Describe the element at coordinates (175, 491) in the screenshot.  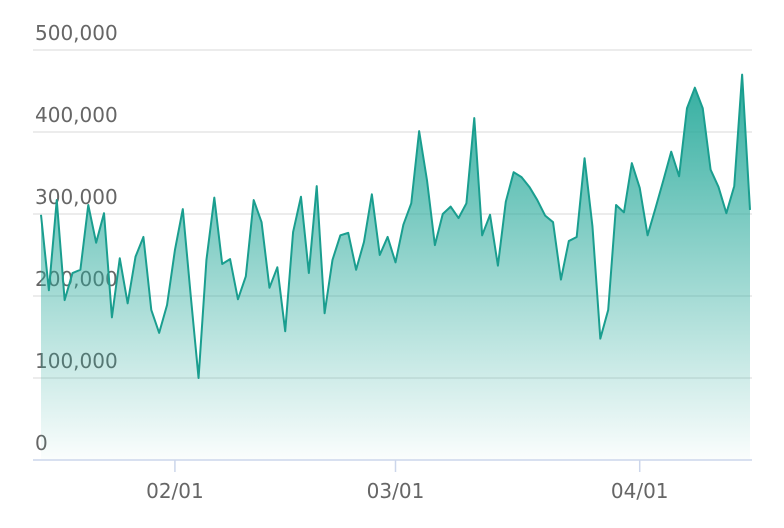
I see `x-tick-label: 02/01` at that location.